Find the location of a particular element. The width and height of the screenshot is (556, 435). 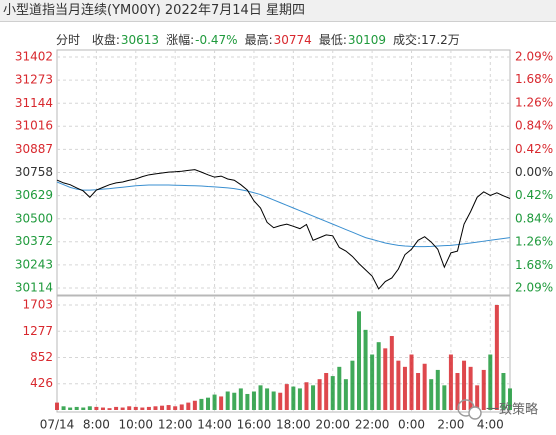

stat-label: 最高: is located at coordinates (258, 40).